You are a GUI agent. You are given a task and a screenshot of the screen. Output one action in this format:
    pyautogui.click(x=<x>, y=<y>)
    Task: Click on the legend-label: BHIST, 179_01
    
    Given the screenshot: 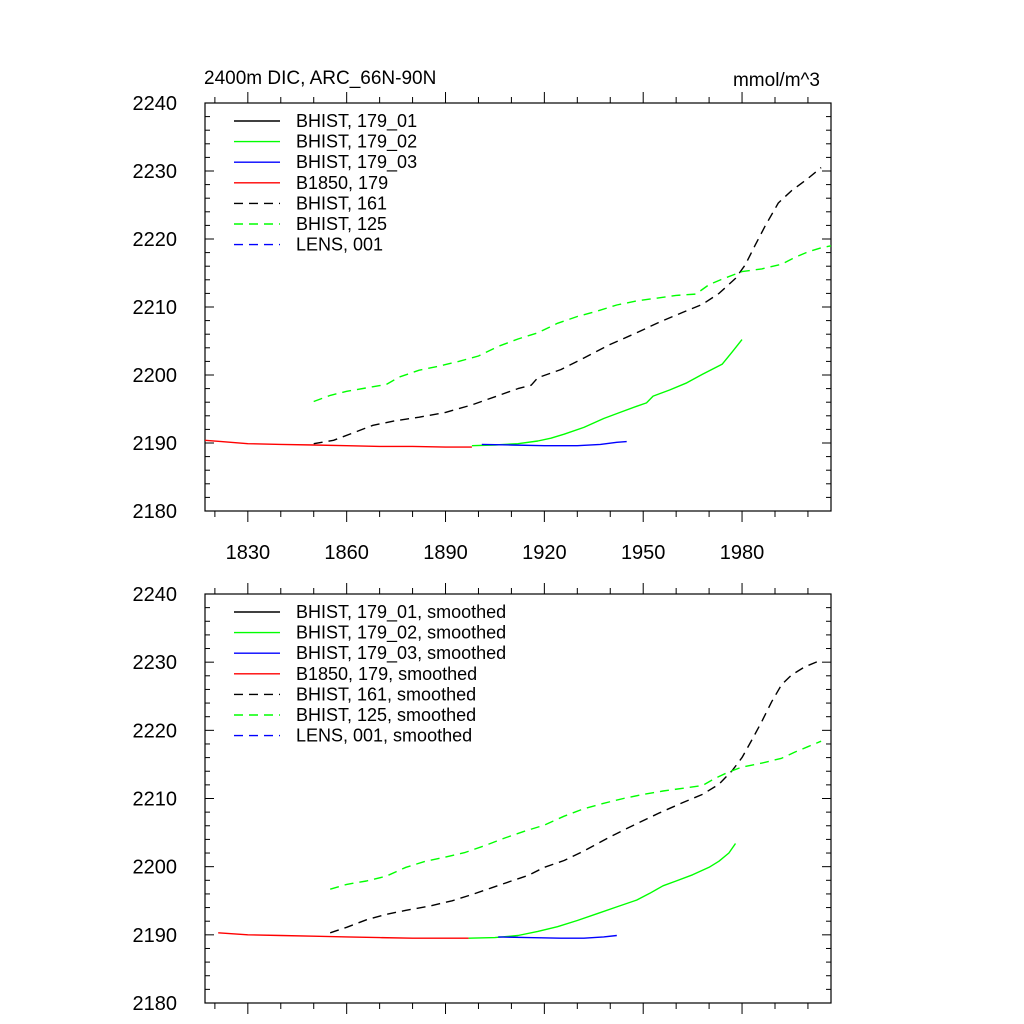 What is the action you would take?
    pyautogui.click(x=356, y=121)
    